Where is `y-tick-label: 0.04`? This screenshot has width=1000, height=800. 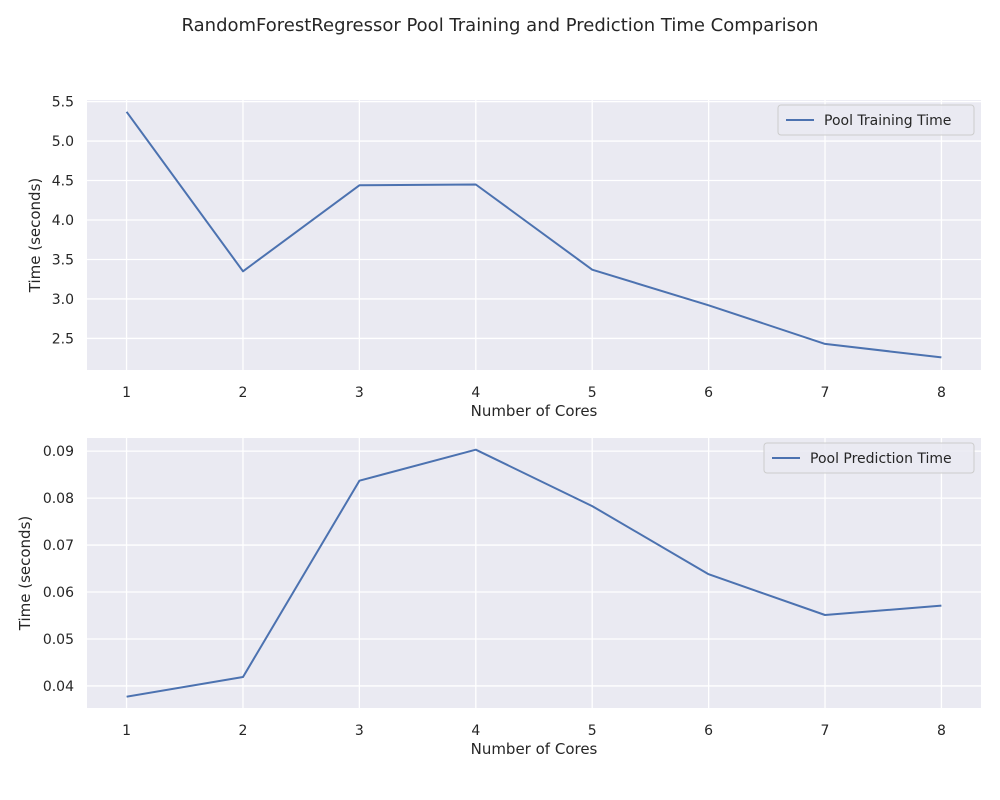 y-tick-label: 0.04 is located at coordinates (58, 687).